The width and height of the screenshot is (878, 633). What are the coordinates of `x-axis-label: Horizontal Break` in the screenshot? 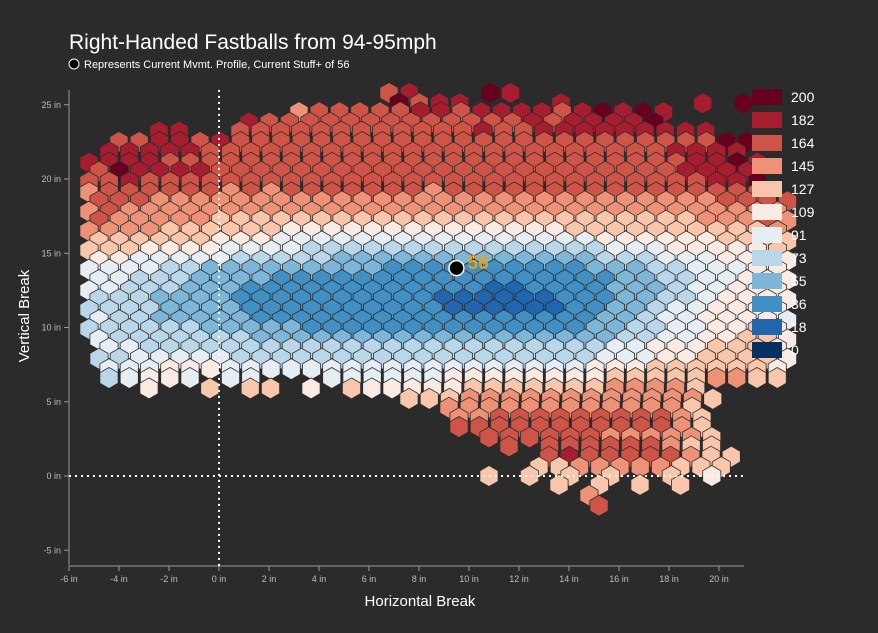 It's located at (420, 601).